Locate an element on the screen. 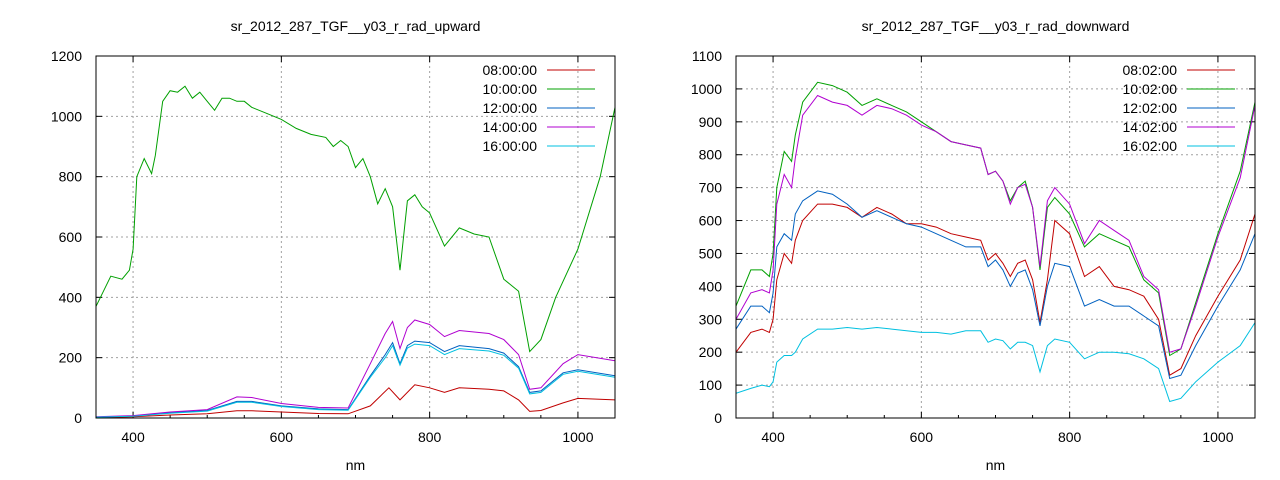 Image resolution: width=1280 pixels, height=480 pixels. y-tick-label: 700 is located at coordinates (711, 188).